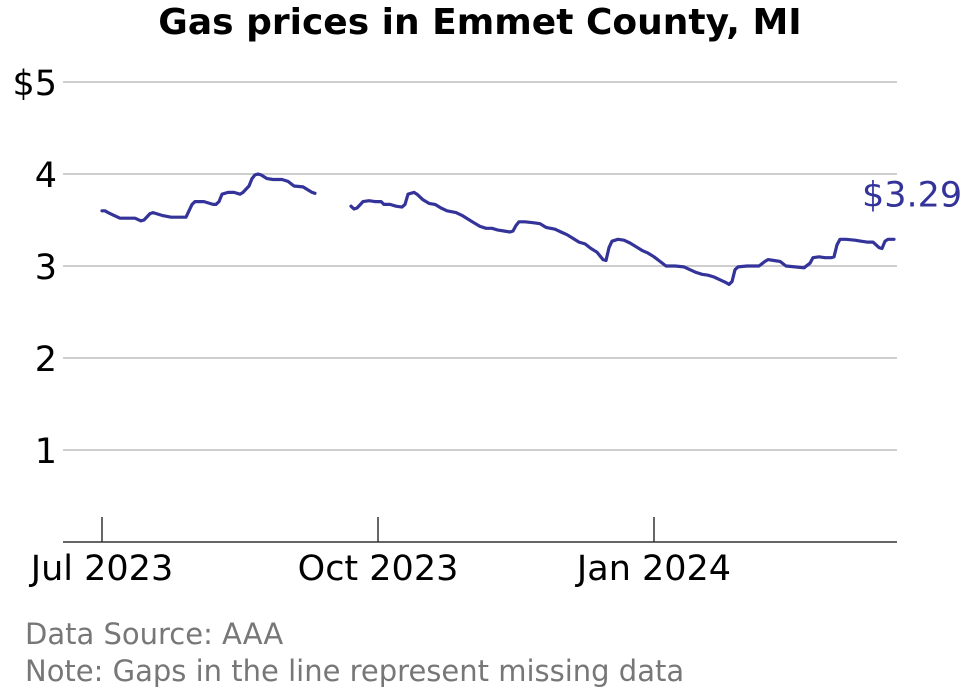 The image size is (980, 699). I want to click on y-tick-label-3: 3, so click(46, 268).